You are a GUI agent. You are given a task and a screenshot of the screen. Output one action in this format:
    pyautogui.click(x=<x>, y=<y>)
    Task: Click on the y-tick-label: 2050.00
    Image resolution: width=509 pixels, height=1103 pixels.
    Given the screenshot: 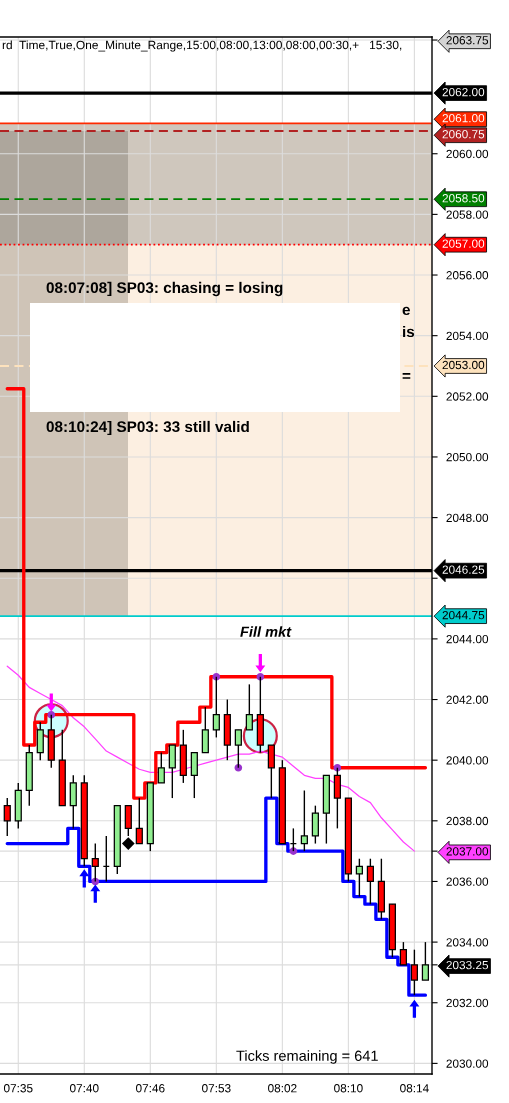 What is the action you would take?
    pyautogui.click(x=467, y=457)
    